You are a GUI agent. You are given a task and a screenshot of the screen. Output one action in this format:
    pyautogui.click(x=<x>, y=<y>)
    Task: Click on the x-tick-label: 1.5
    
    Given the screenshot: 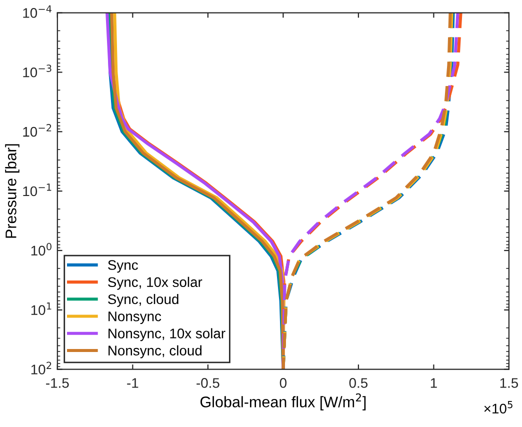 What is the action you would take?
    pyautogui.click(x=509, y=383)
    